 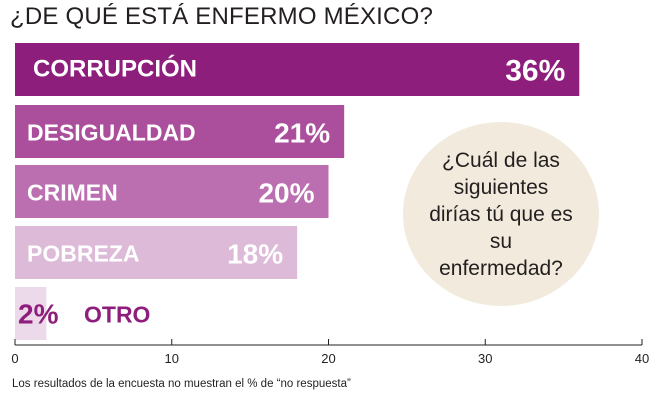 I want to click on bar-otro, so click(x=31, y=313).